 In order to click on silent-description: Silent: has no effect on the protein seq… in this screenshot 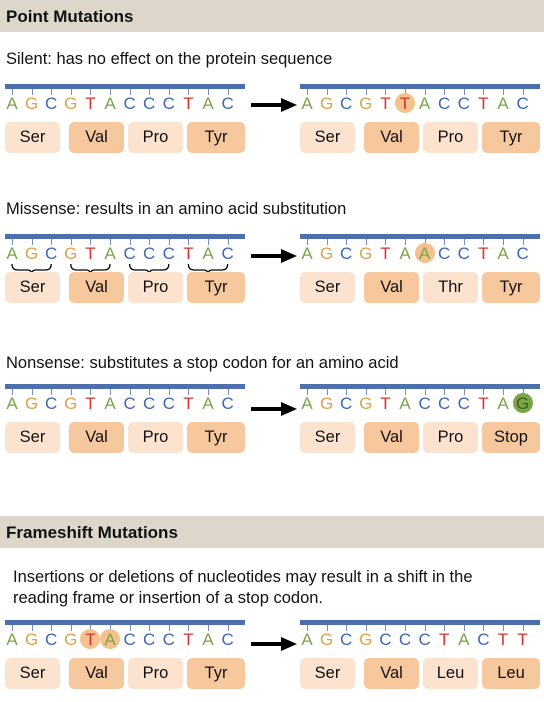, I will do `click(169, 59)`.